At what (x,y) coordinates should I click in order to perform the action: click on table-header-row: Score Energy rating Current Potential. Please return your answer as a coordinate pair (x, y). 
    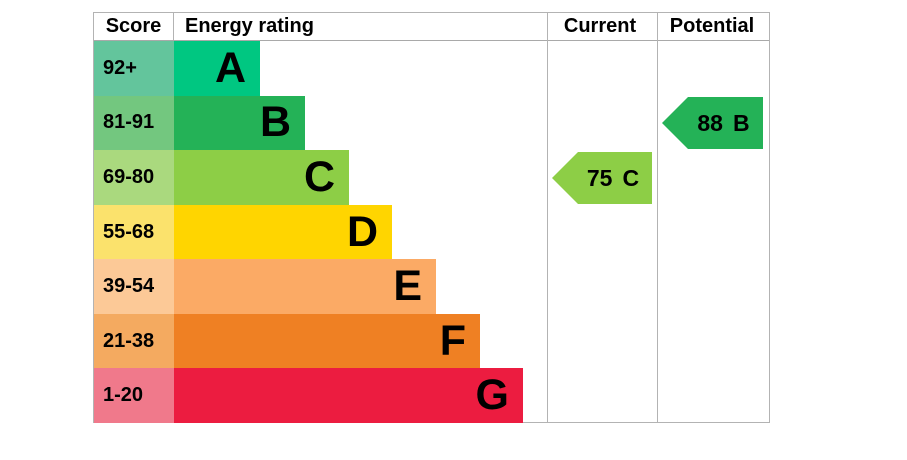
    Looking at the image, I should click on (431, 27).